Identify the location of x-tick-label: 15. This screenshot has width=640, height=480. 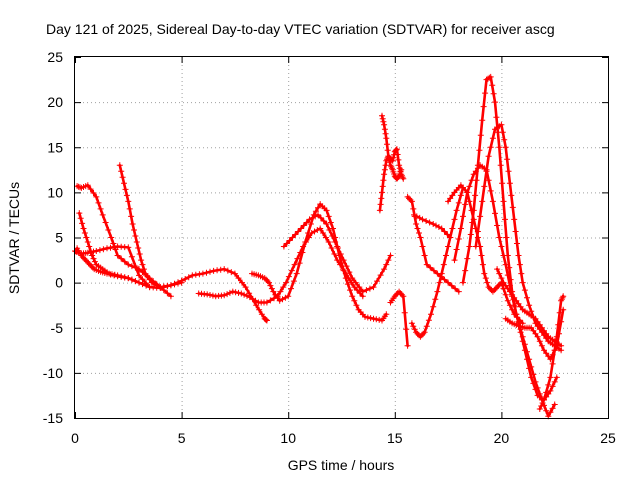
(395, 438).